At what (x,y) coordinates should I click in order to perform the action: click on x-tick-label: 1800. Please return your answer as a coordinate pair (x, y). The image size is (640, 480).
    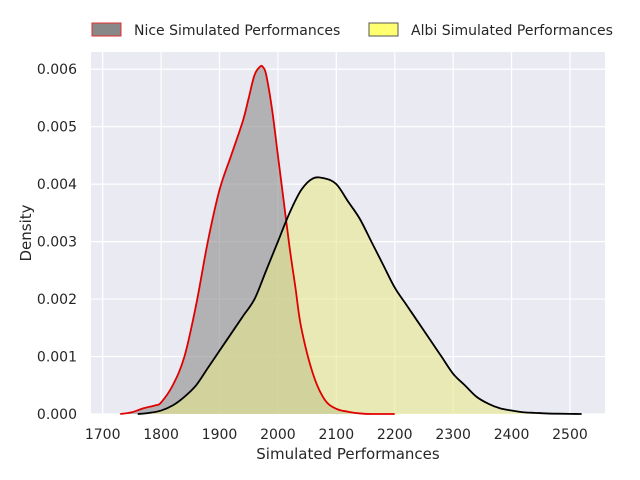
    Looking at the image, I should click on (161, 435).